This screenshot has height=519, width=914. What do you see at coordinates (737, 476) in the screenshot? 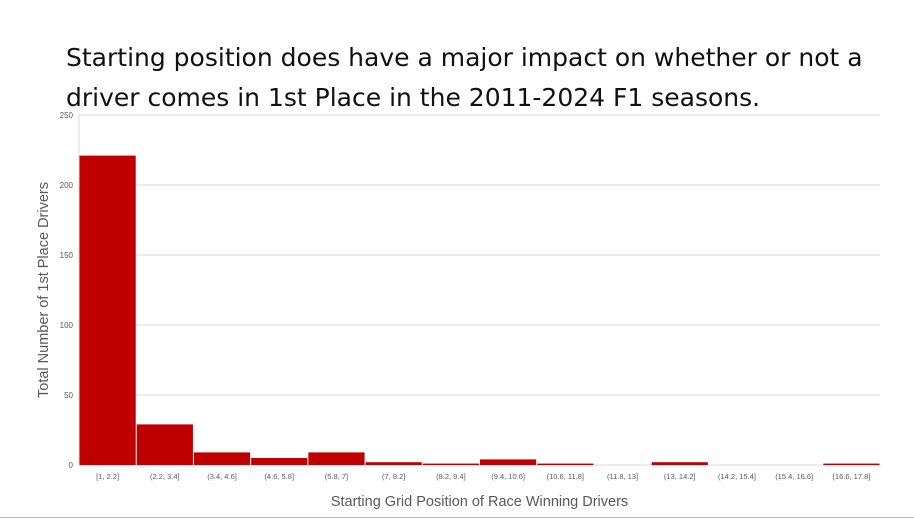
I see `x-tick-label: (14.2, 15.4]` at bounding box center [737, 476].